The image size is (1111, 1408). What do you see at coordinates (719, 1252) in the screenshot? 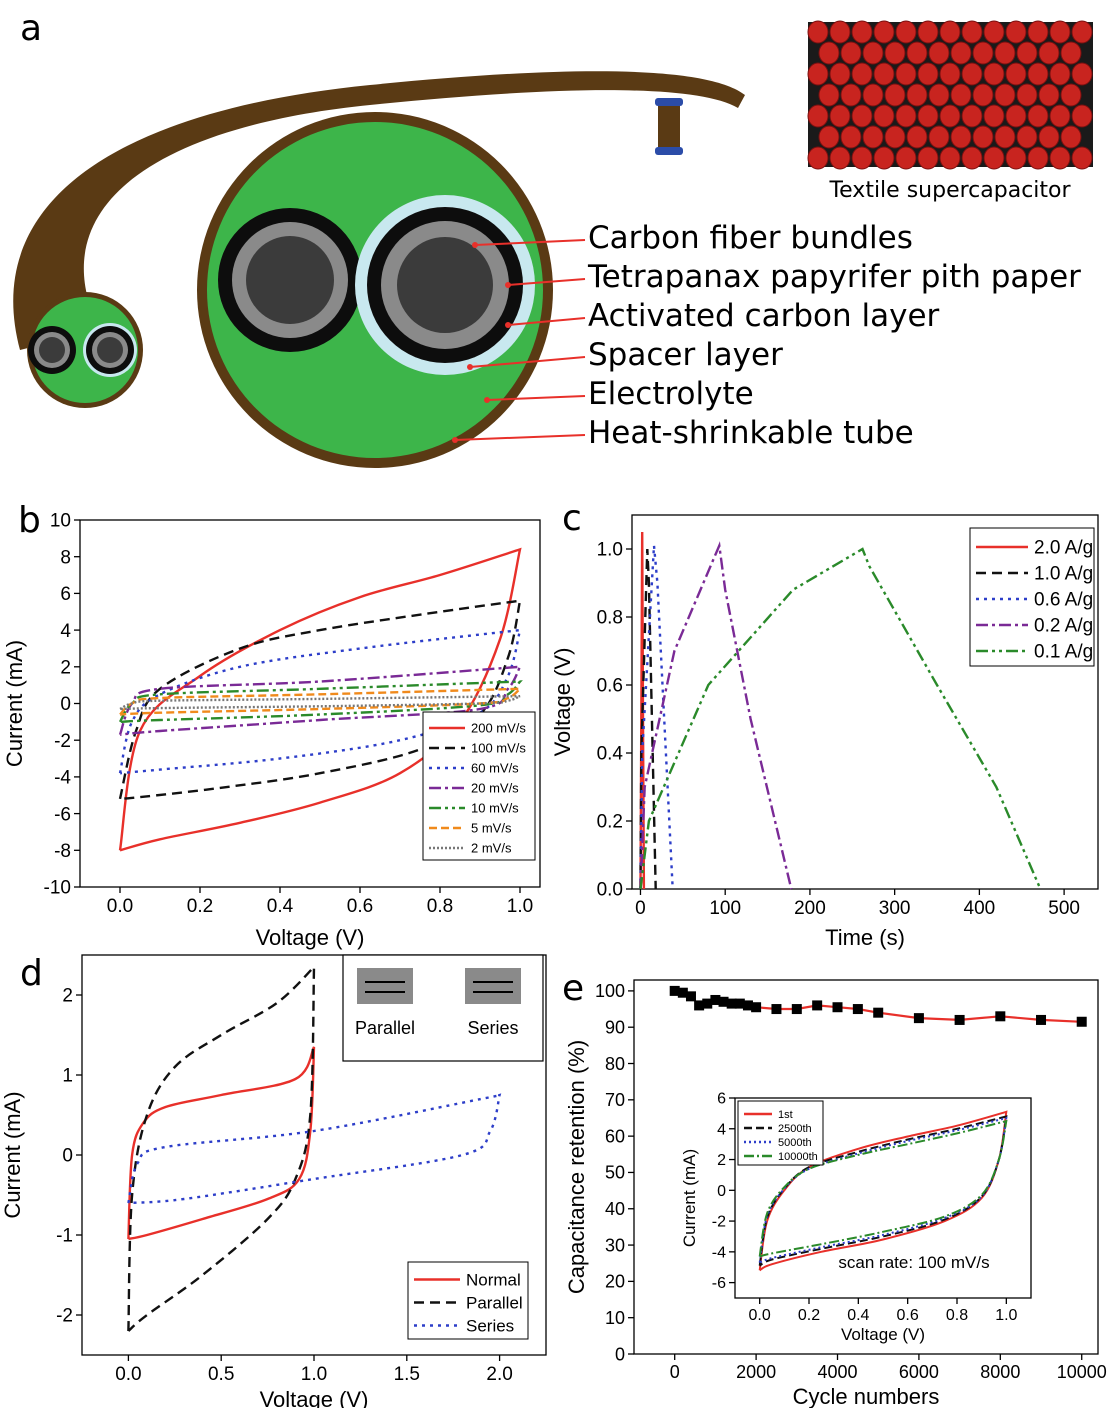
I see `y-tick-label: -4` at bounding box center [719, 1252].